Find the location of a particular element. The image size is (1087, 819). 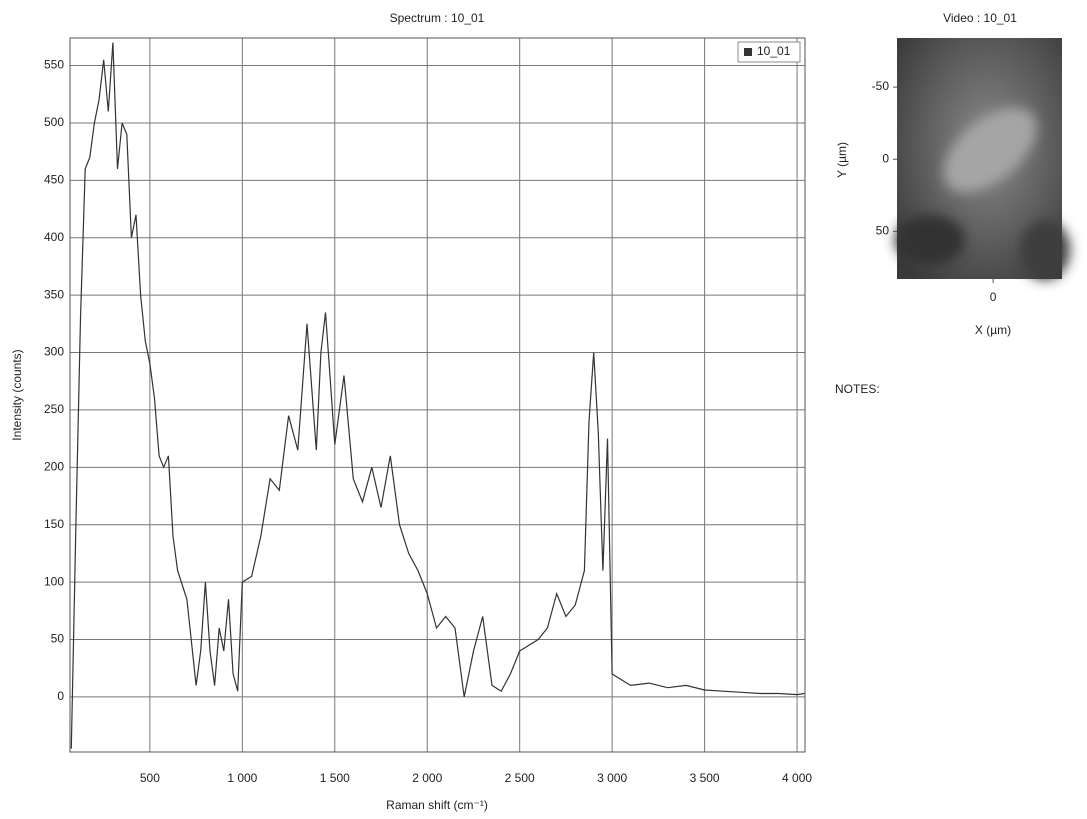

x-tick-label: 3 500 is located at coordinates (705, 778).